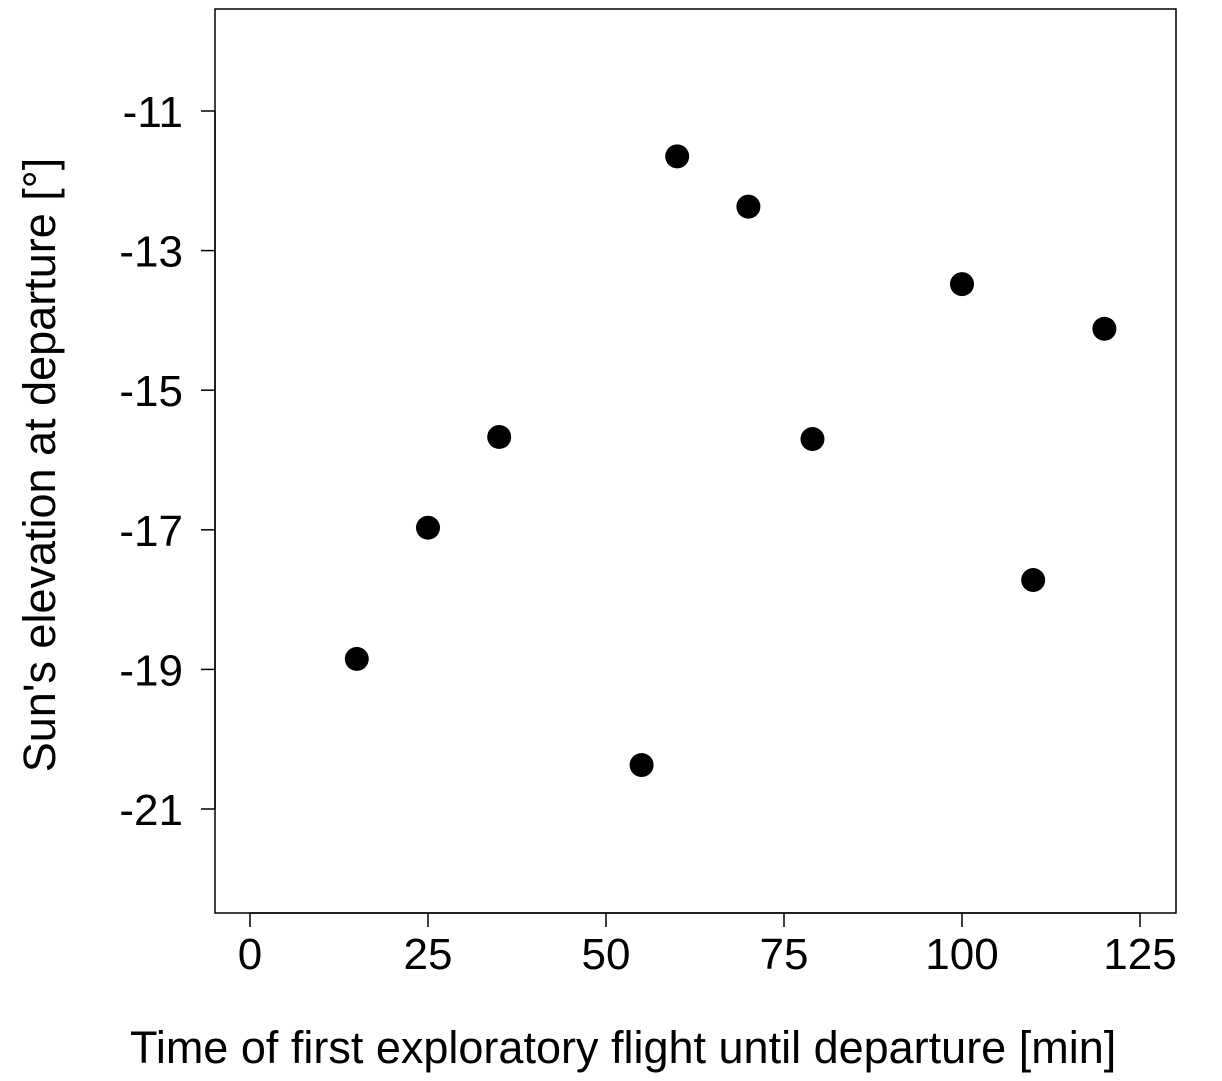  Describe the element at coordinates (167, 461) in the screenshot. I see `y-axis: -11 -13 -15 -17 -19 -21` at that location.